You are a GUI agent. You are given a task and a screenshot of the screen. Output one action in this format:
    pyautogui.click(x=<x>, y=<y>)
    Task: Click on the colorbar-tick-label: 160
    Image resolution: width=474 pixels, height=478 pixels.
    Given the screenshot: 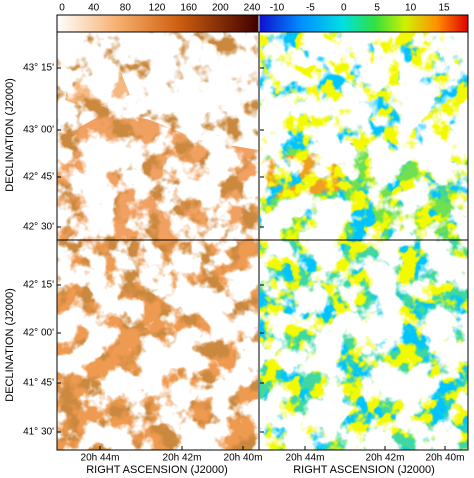 What is the action you would take?
    pyautogui.click(x=188, y=8)
    